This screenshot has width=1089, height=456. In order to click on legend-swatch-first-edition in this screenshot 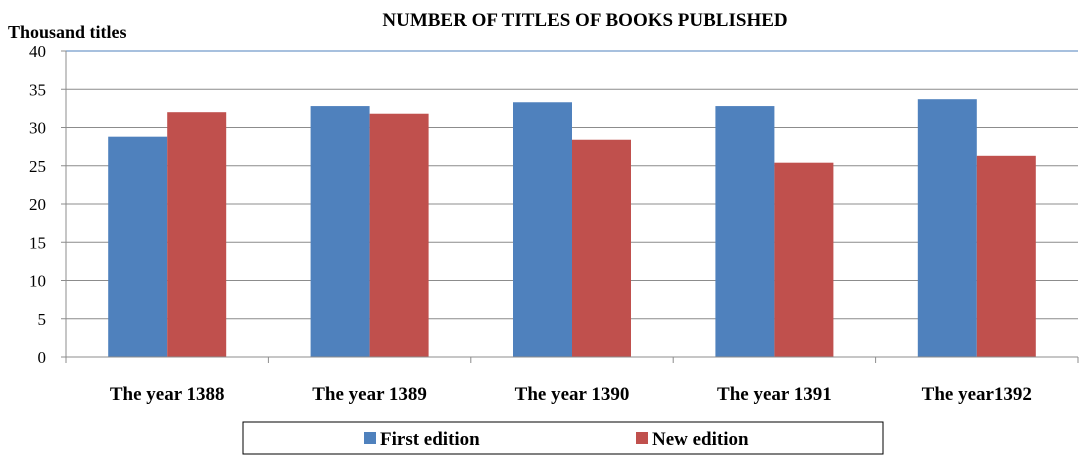, I will do `click(370, 438)`.